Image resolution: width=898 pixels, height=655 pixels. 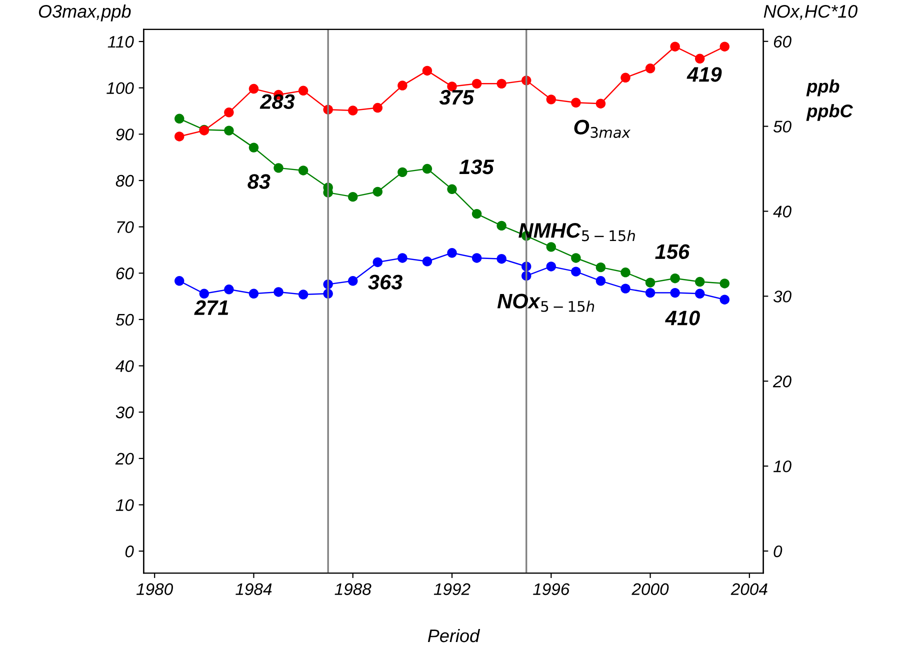 I want to click on annotation: 283, so click(x=277, y=102).